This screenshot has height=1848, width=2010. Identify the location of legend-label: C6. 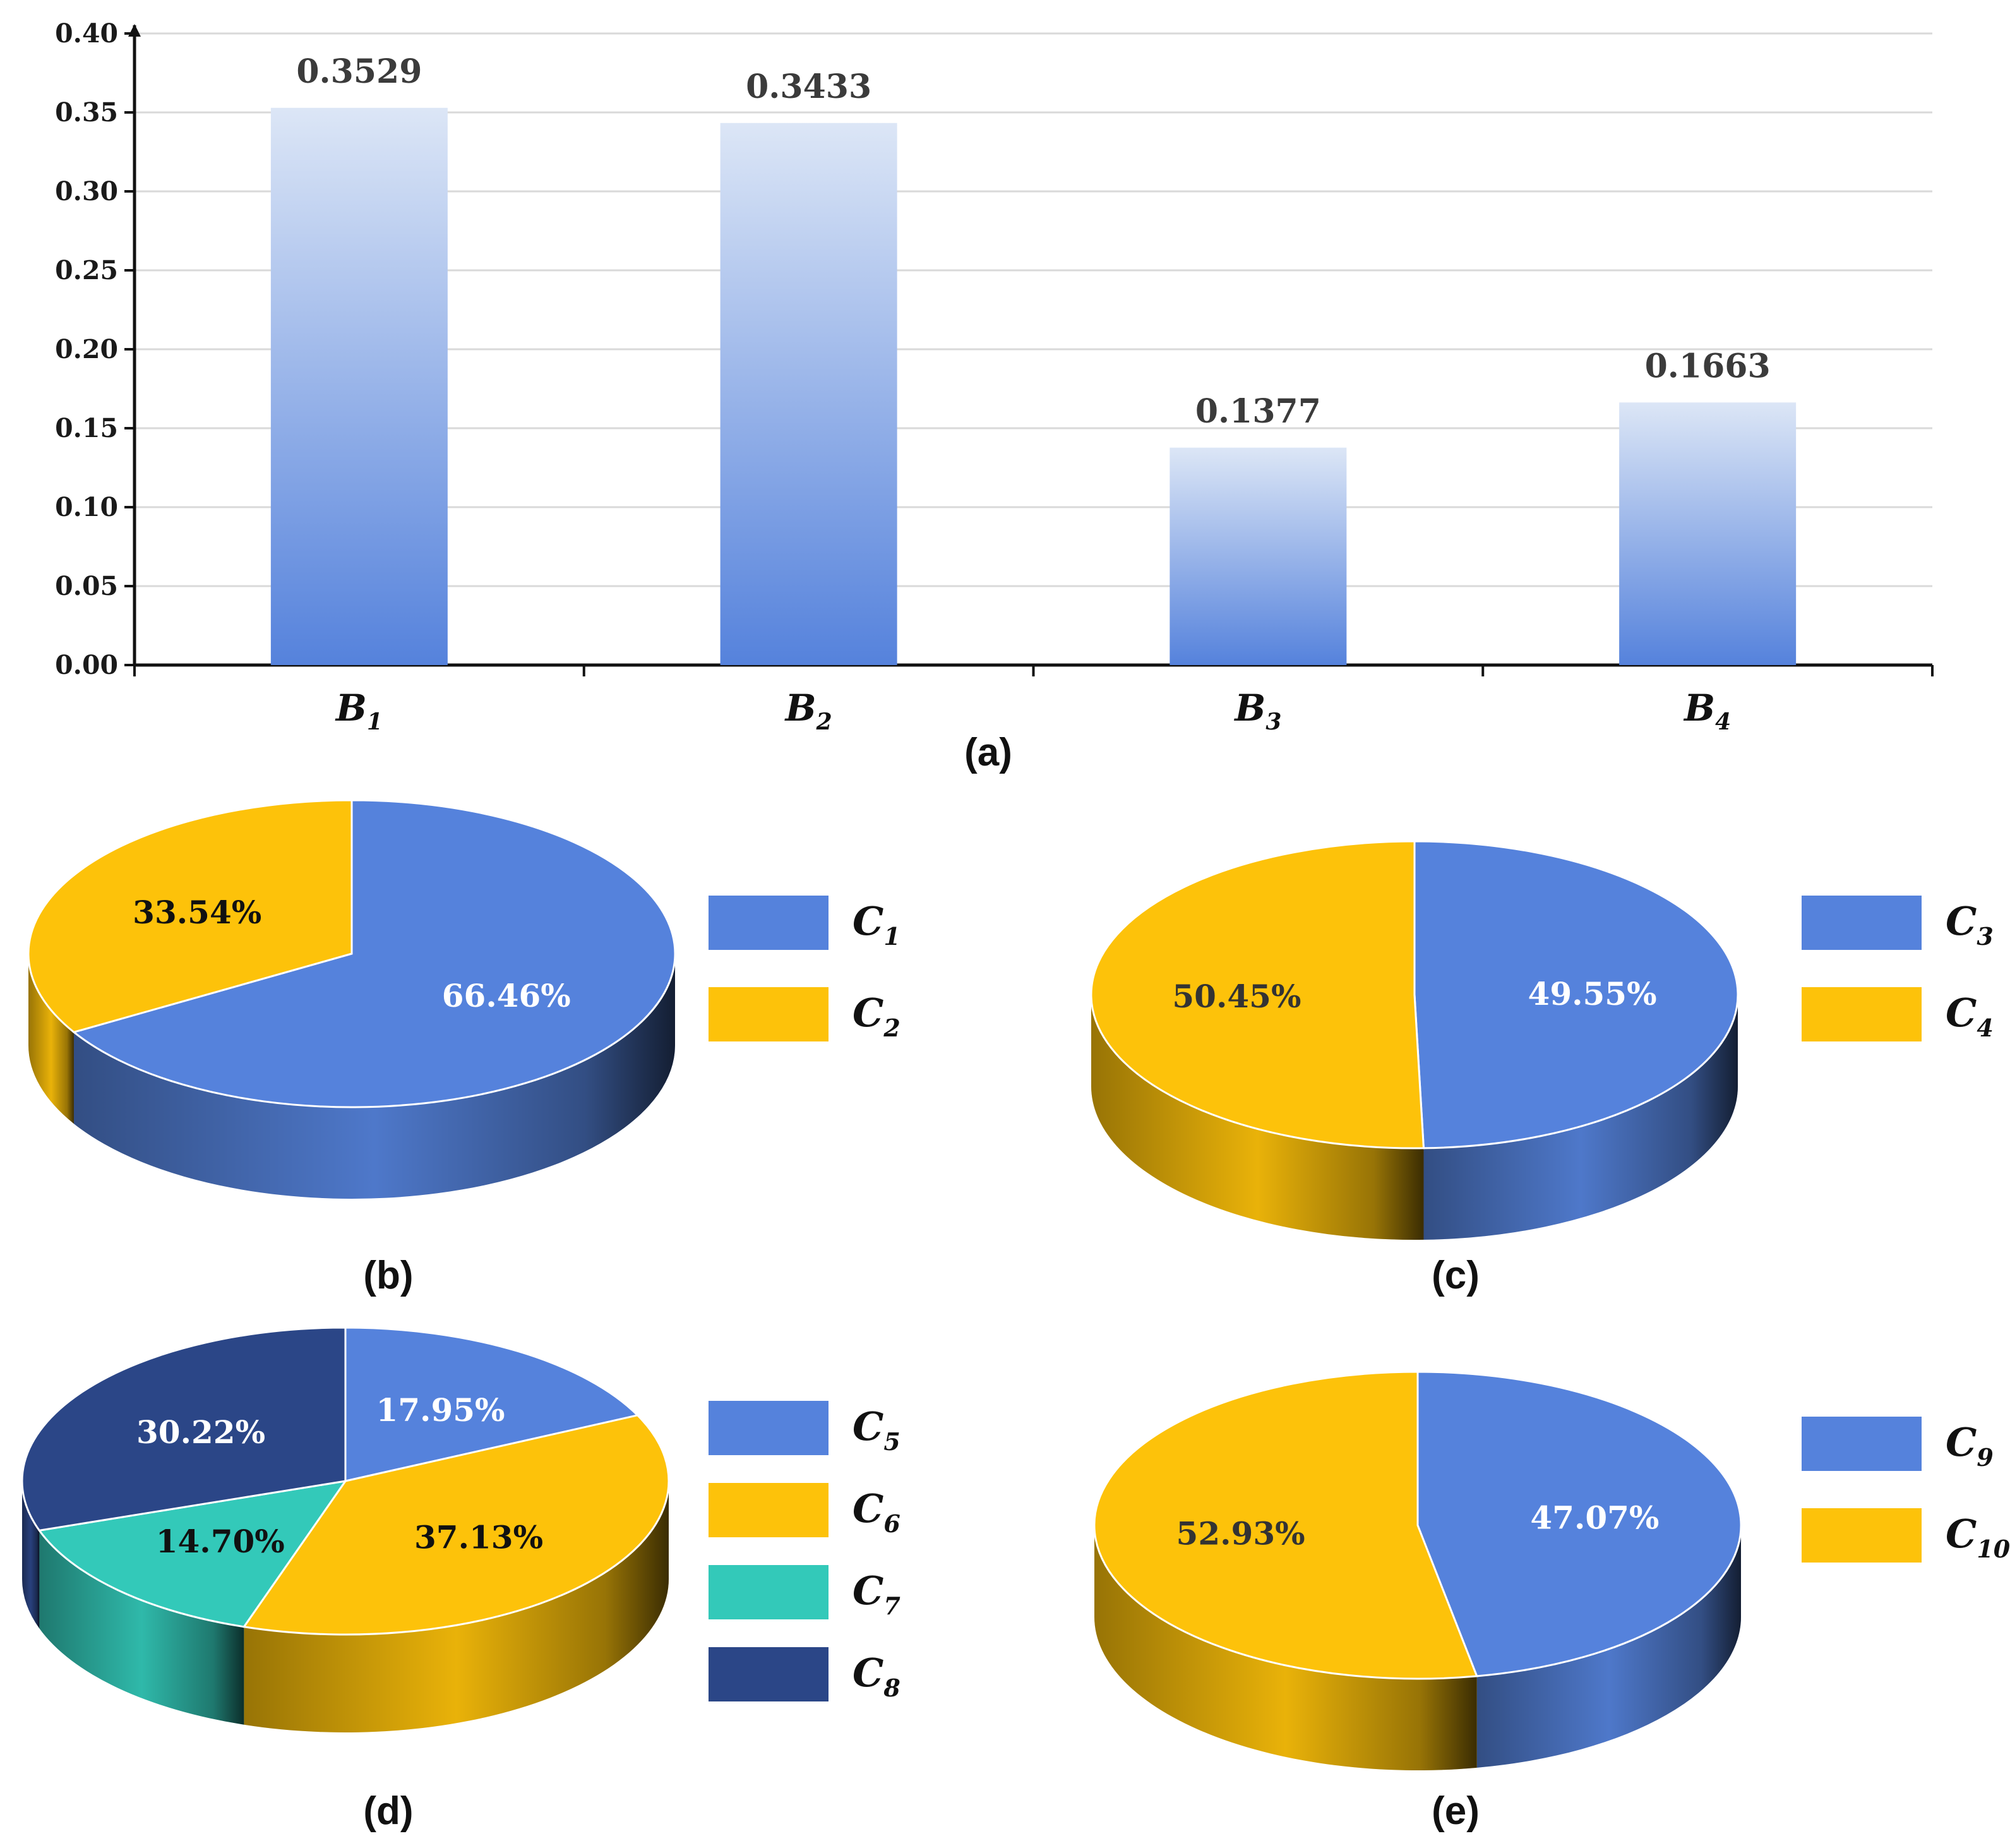
(876, 1511).